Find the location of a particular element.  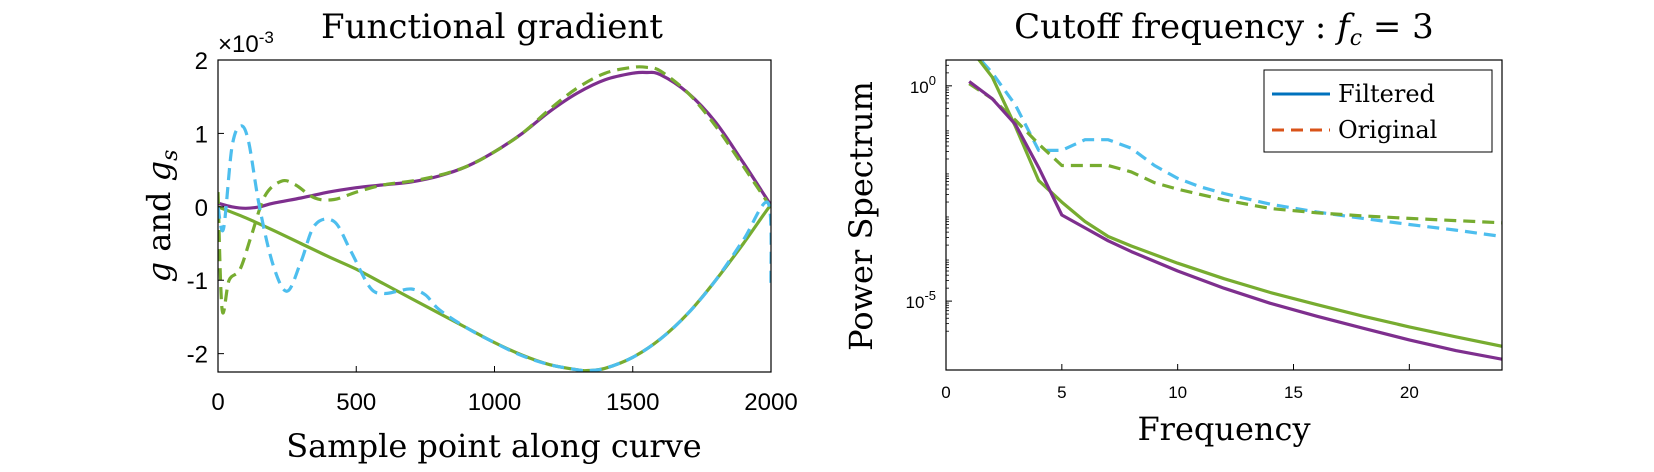

right-y-axis-label: Power Spectrum is located at coordinates (861, 216).